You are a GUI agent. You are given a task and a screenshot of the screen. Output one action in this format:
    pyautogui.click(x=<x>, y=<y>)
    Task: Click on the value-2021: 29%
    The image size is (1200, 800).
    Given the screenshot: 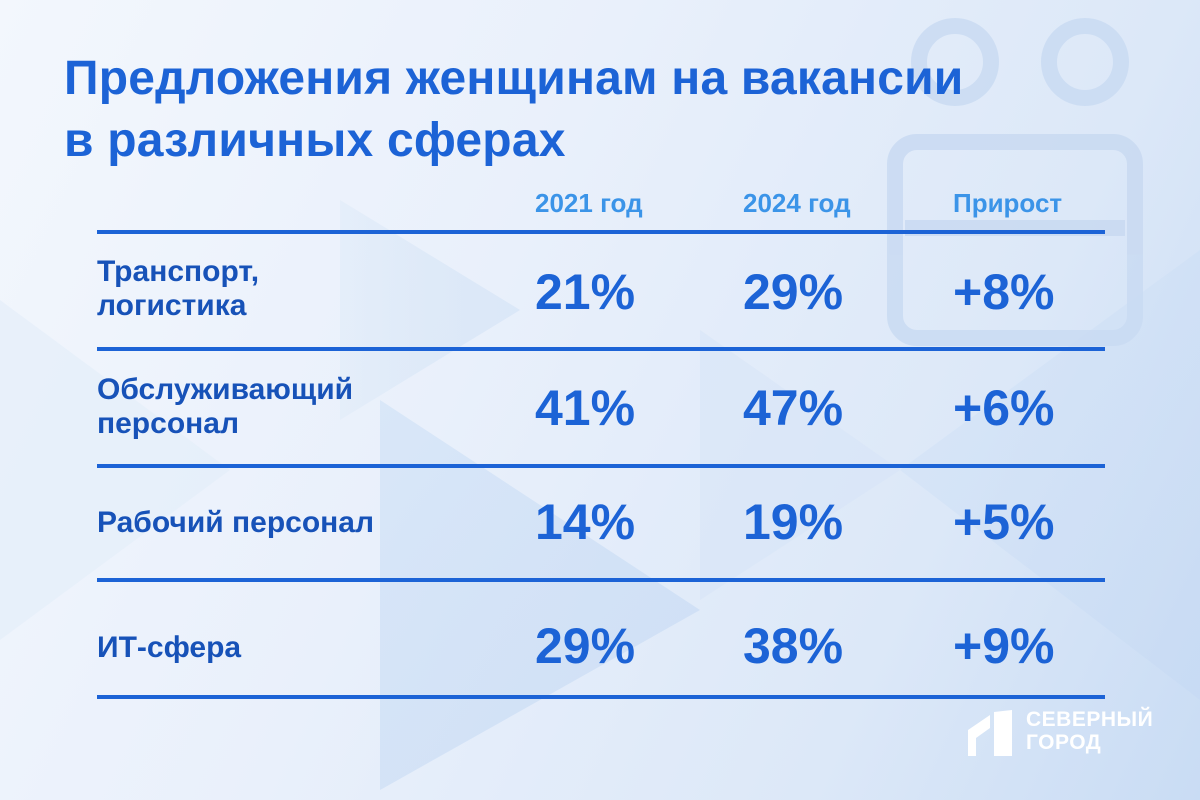 What is the action you would take?
    pyautogui.click(x=585, y=646)
    